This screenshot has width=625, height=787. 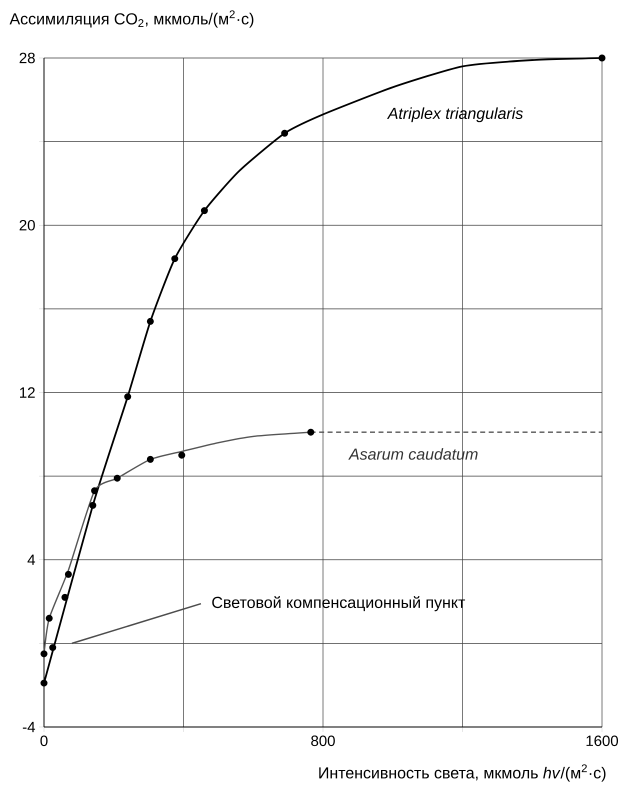 What do you see at coordinates (462, 773) in the screenshot?
I see `x-axis-title: Интенсивность света, мкмоль hv/(м$^{2}$·с)` at bounding box center [462, 773].